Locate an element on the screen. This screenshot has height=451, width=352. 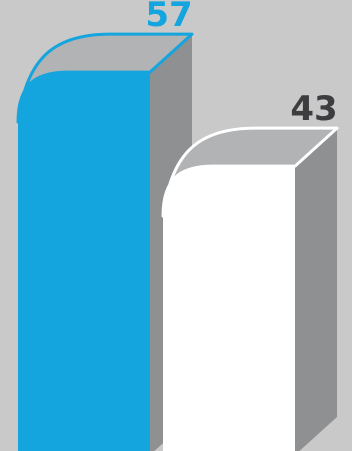
bar-2-side is located at coordinates (316, 289).